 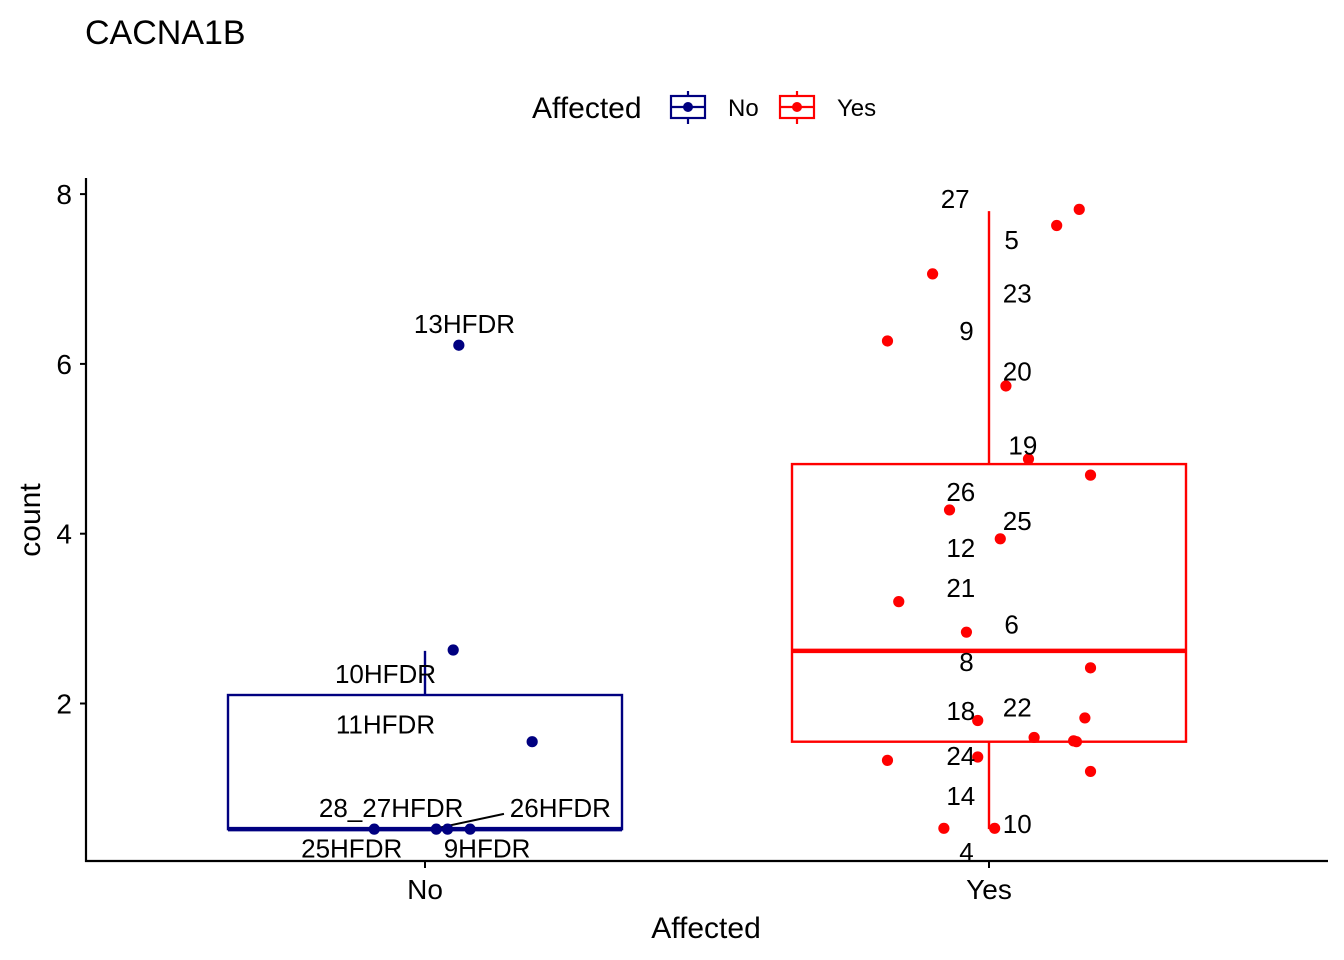 I want to click on point-label: 18, so click(x=960, y=711).